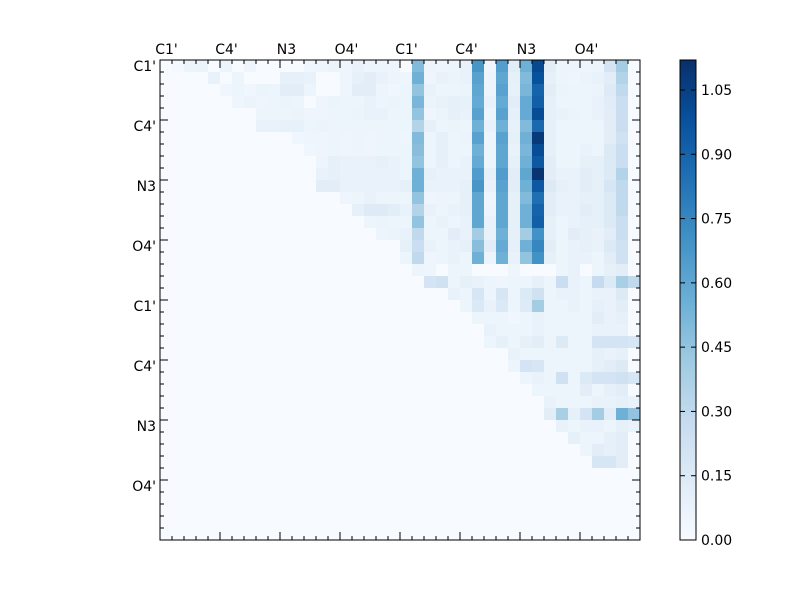 The width and height of the screenshot is (800, 600). I want to click on colorbar-tick-label: 1.05, so click(716, 91).